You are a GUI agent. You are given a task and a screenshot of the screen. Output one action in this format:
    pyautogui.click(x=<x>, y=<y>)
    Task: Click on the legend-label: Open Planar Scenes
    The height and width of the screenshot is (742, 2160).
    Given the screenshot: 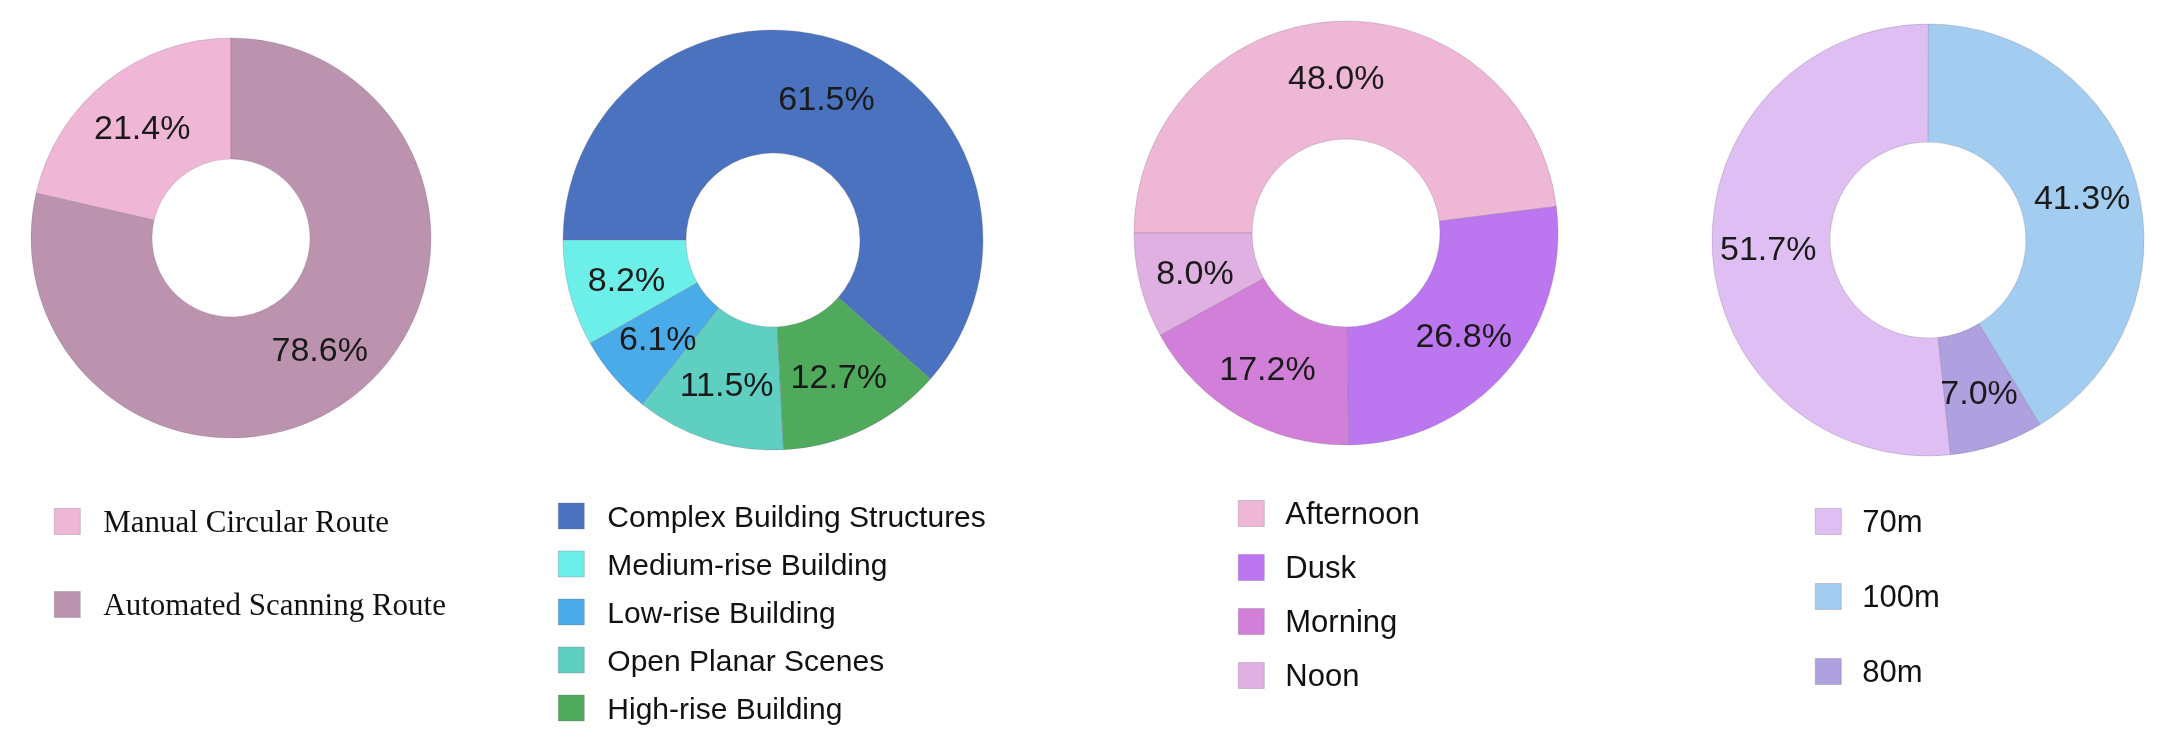 What is the action you would take?
    pyautogui.click(x=746, y=660)
    